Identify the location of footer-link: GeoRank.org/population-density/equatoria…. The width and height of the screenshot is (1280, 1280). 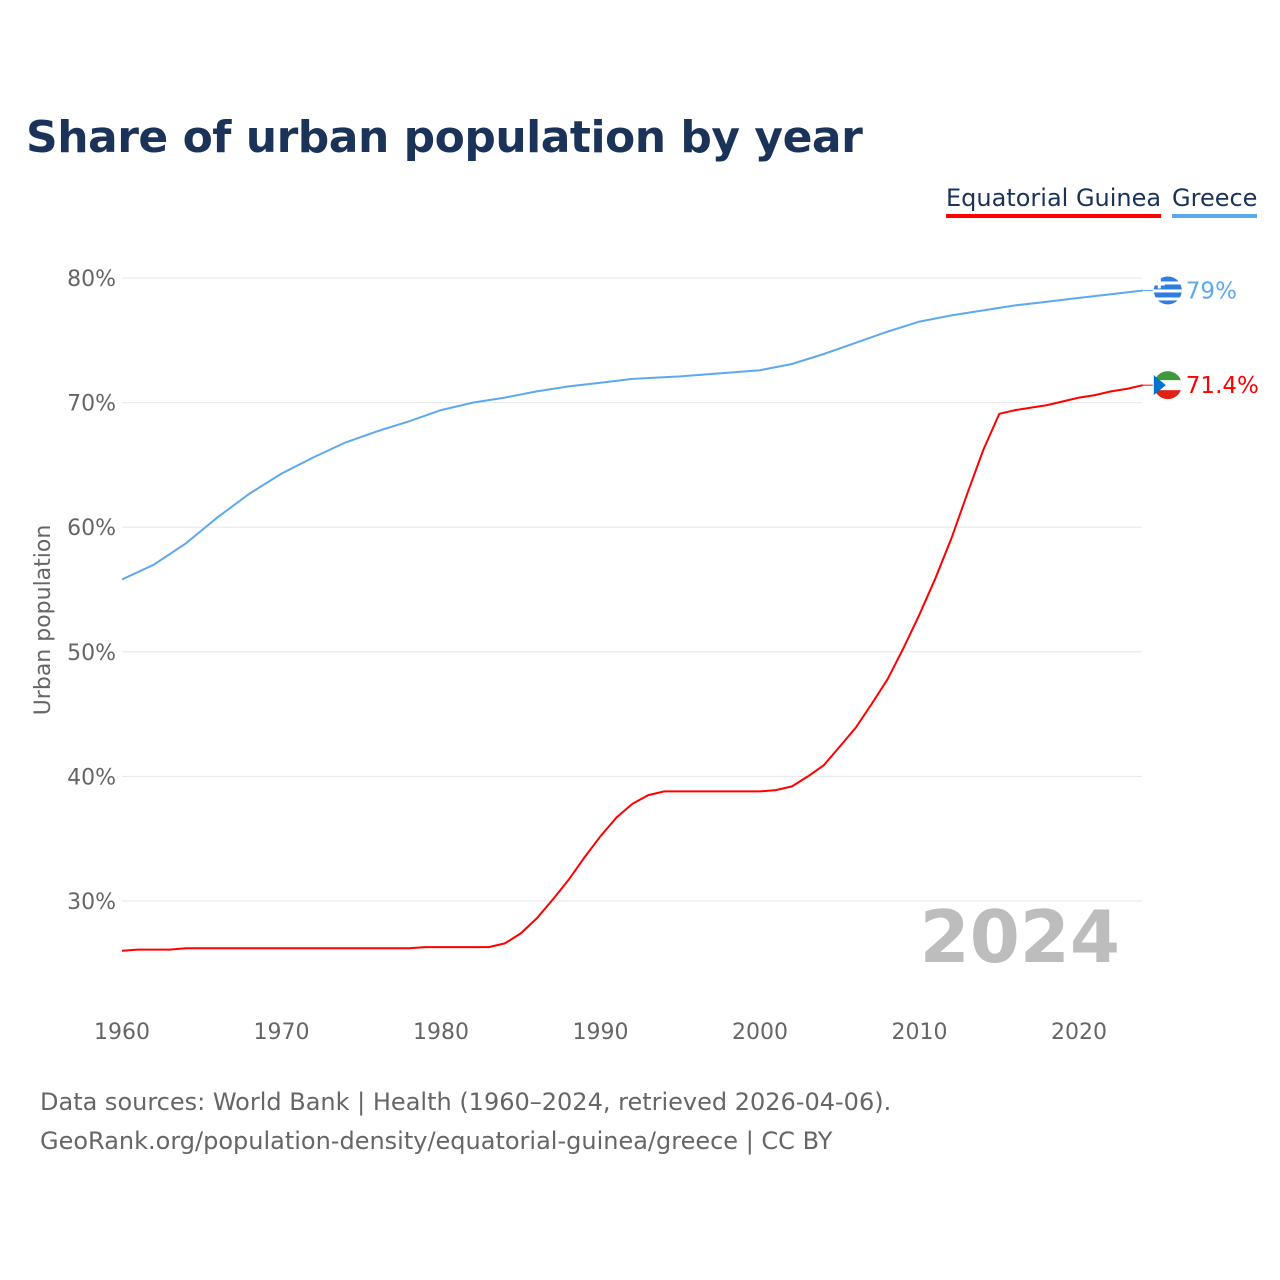
(436, 1141).